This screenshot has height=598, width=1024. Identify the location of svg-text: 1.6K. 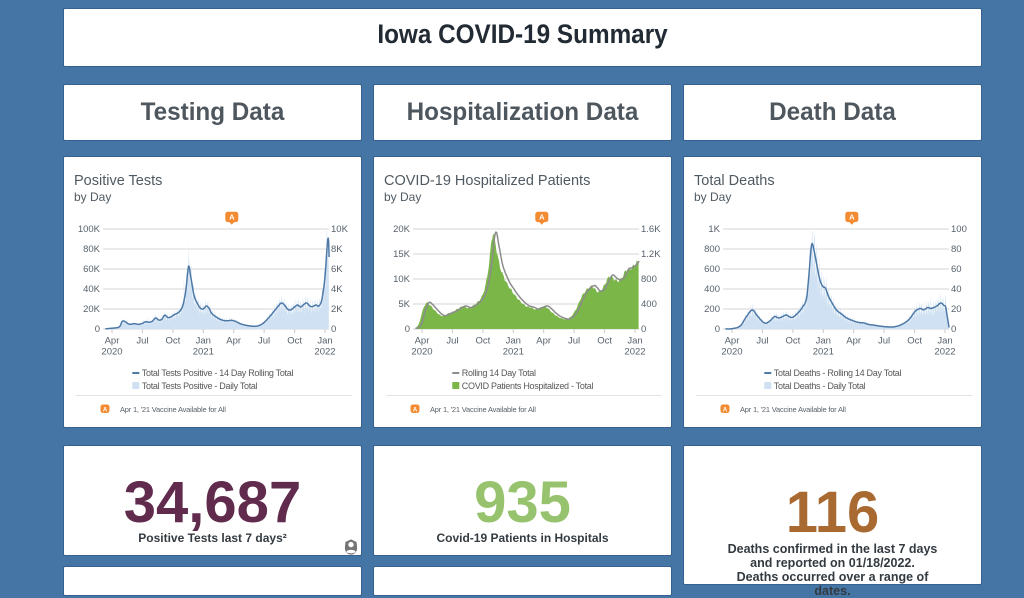
(651, 229).